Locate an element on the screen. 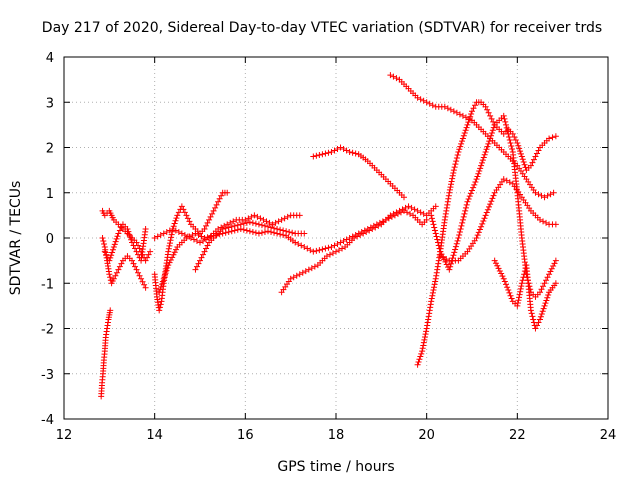  series-track-j is located at coordinates (358, 172).